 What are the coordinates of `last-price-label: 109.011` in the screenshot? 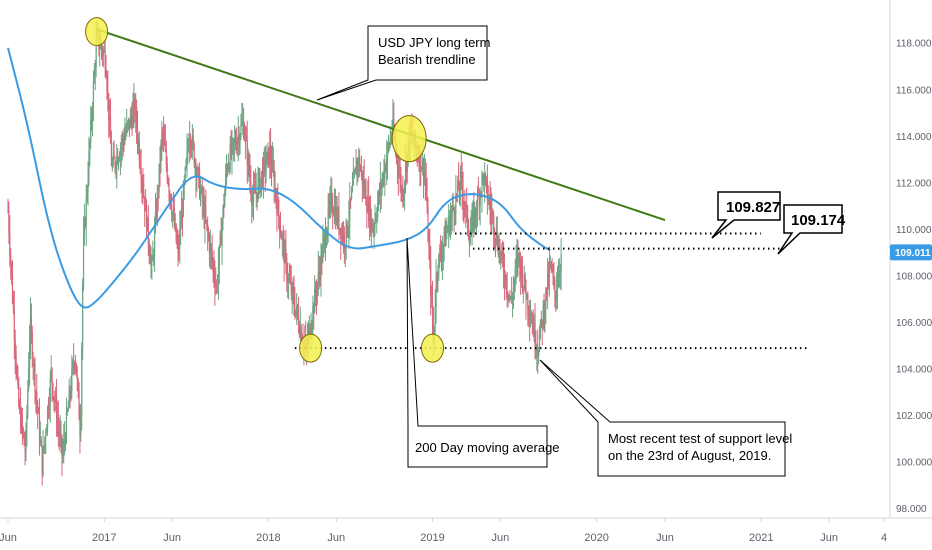 It's located at (913, 253).